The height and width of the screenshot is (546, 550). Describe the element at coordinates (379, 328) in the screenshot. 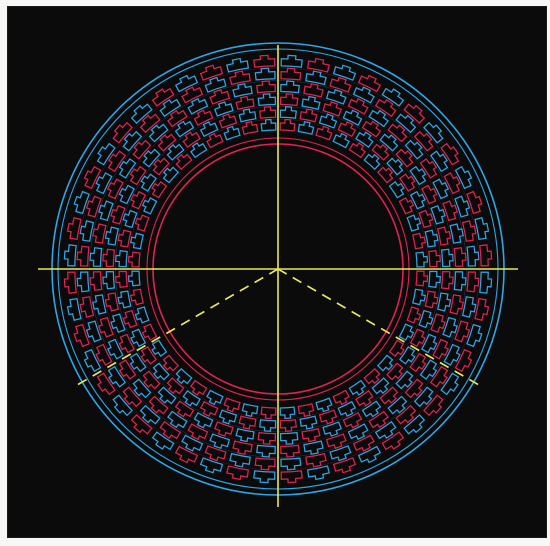

I see `dashed-diagonal-right` at that location.